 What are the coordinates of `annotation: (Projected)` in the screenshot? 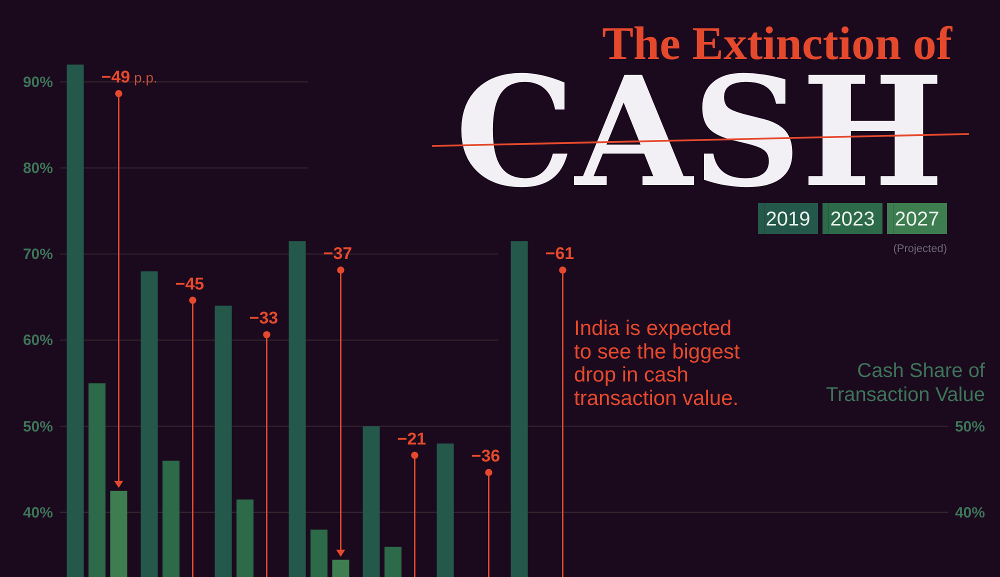 It's located at (920, 249).